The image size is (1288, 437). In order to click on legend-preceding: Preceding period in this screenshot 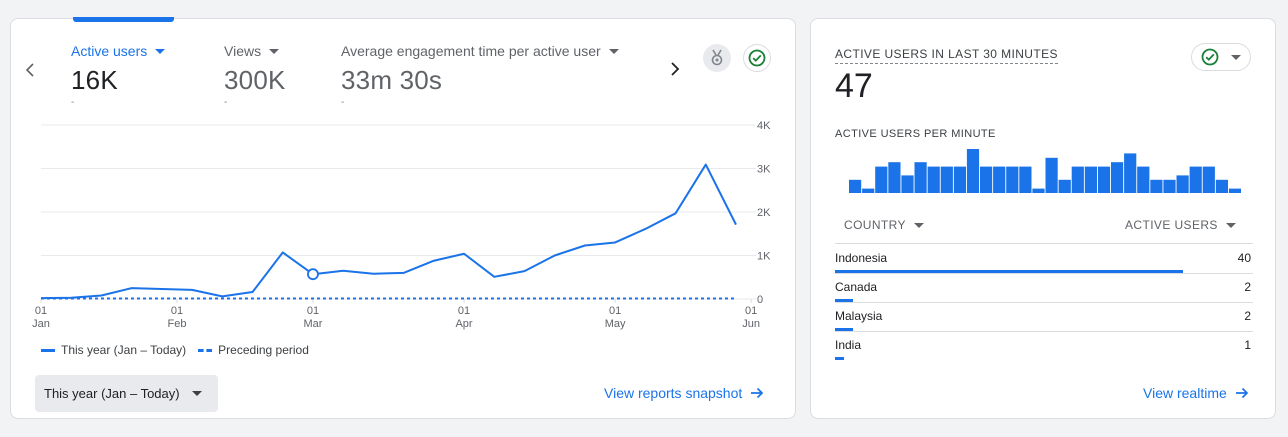, I will do `click(253, 350)`.